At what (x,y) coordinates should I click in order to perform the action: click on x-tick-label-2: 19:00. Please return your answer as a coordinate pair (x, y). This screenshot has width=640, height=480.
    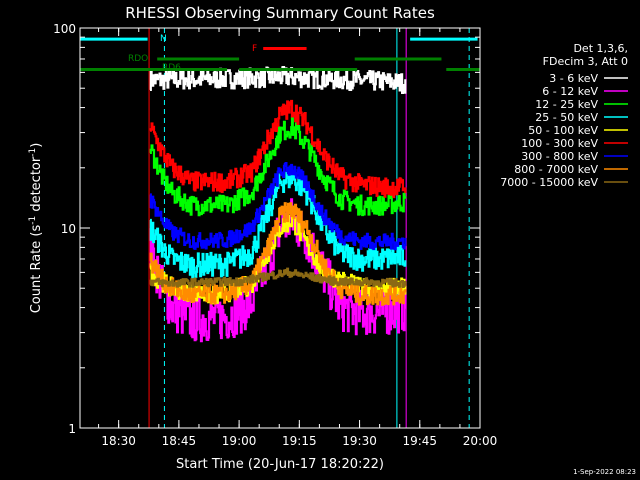
    Looking at the image, I should click on (239, 441).